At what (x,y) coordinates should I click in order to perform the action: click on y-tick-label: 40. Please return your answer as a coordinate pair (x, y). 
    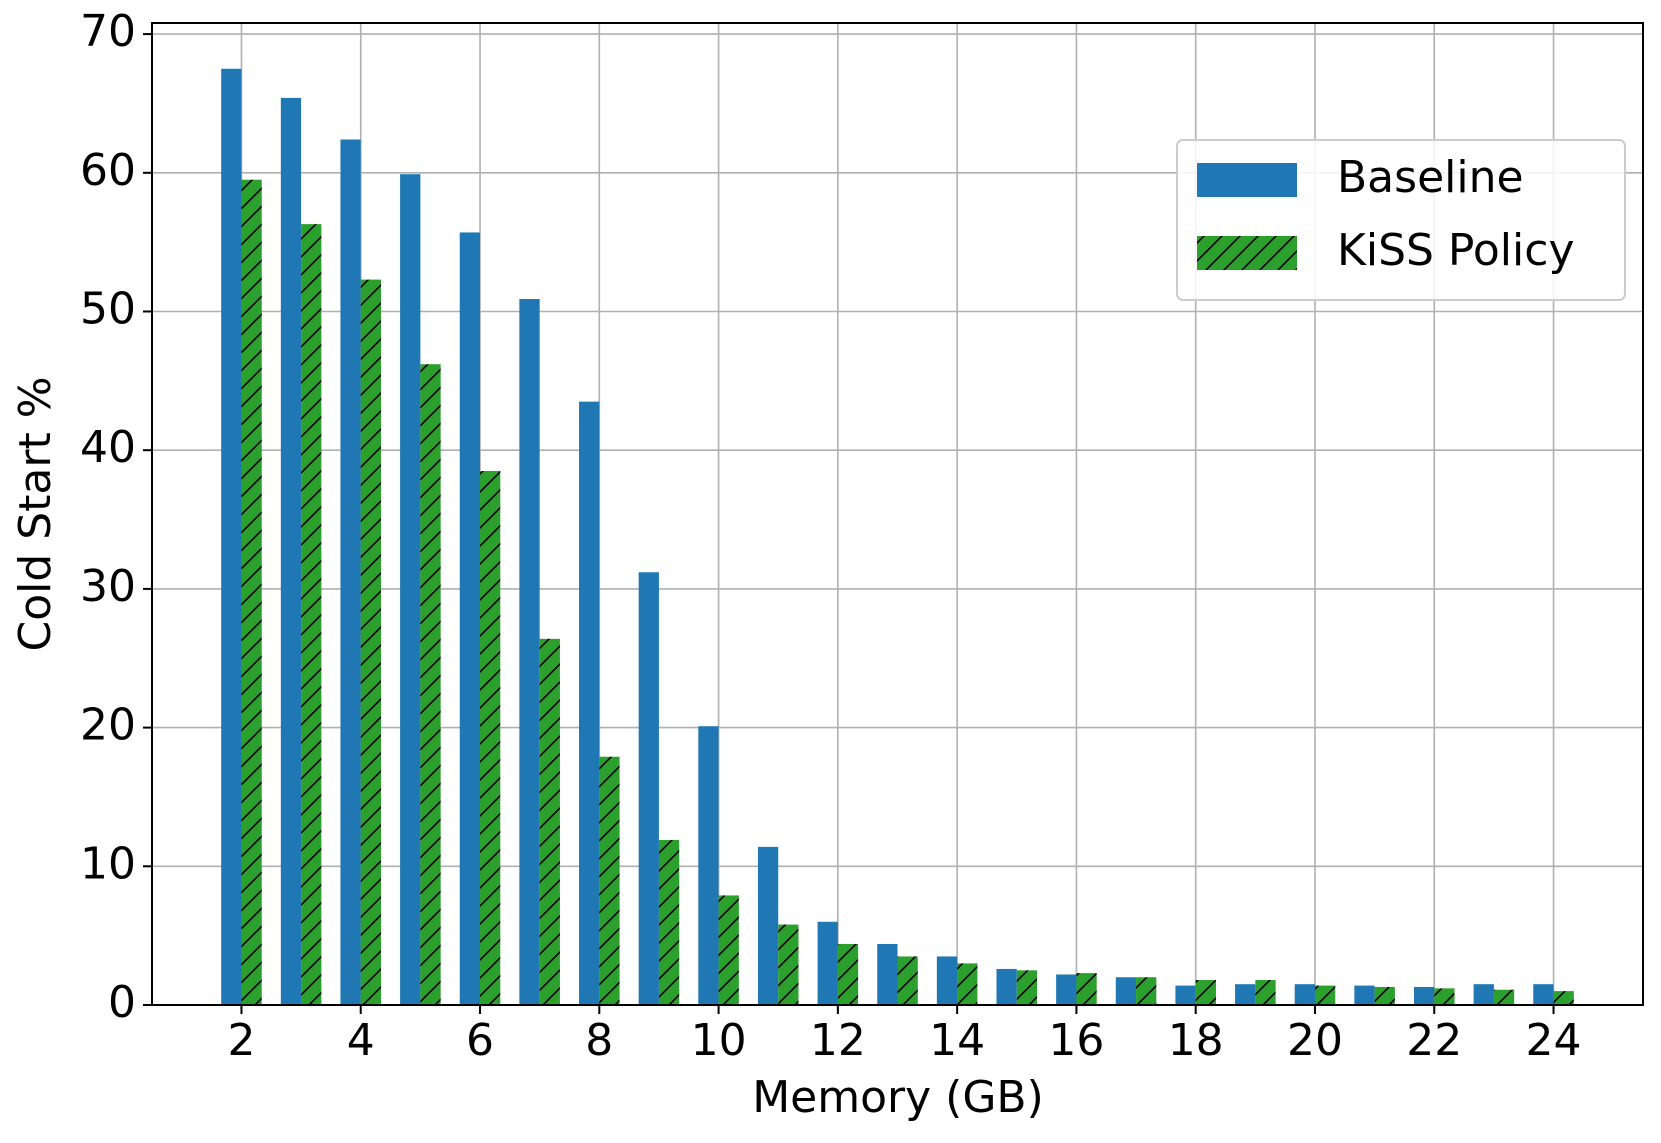
    Looking at the image, I should click on (108, 447).